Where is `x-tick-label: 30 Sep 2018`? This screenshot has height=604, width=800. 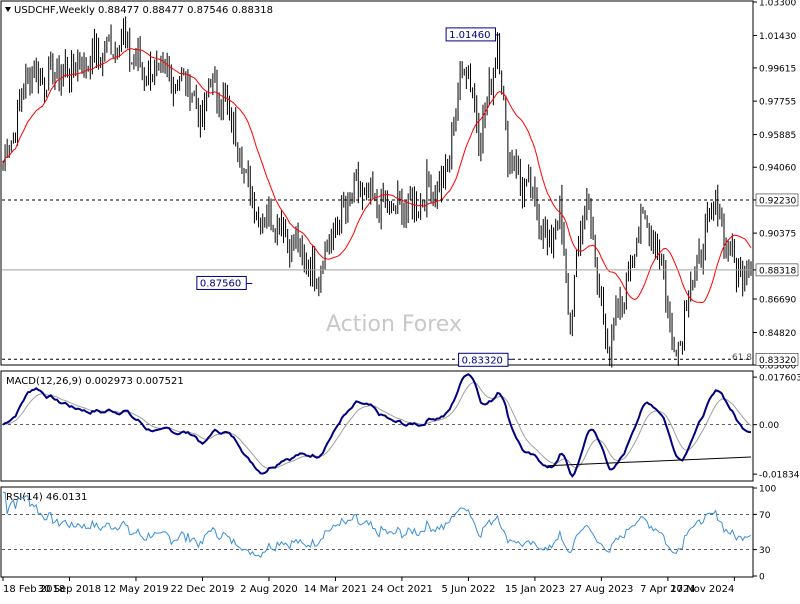 x-tick-label: 30 Sep 2018 is located at coordinates (69, 589).